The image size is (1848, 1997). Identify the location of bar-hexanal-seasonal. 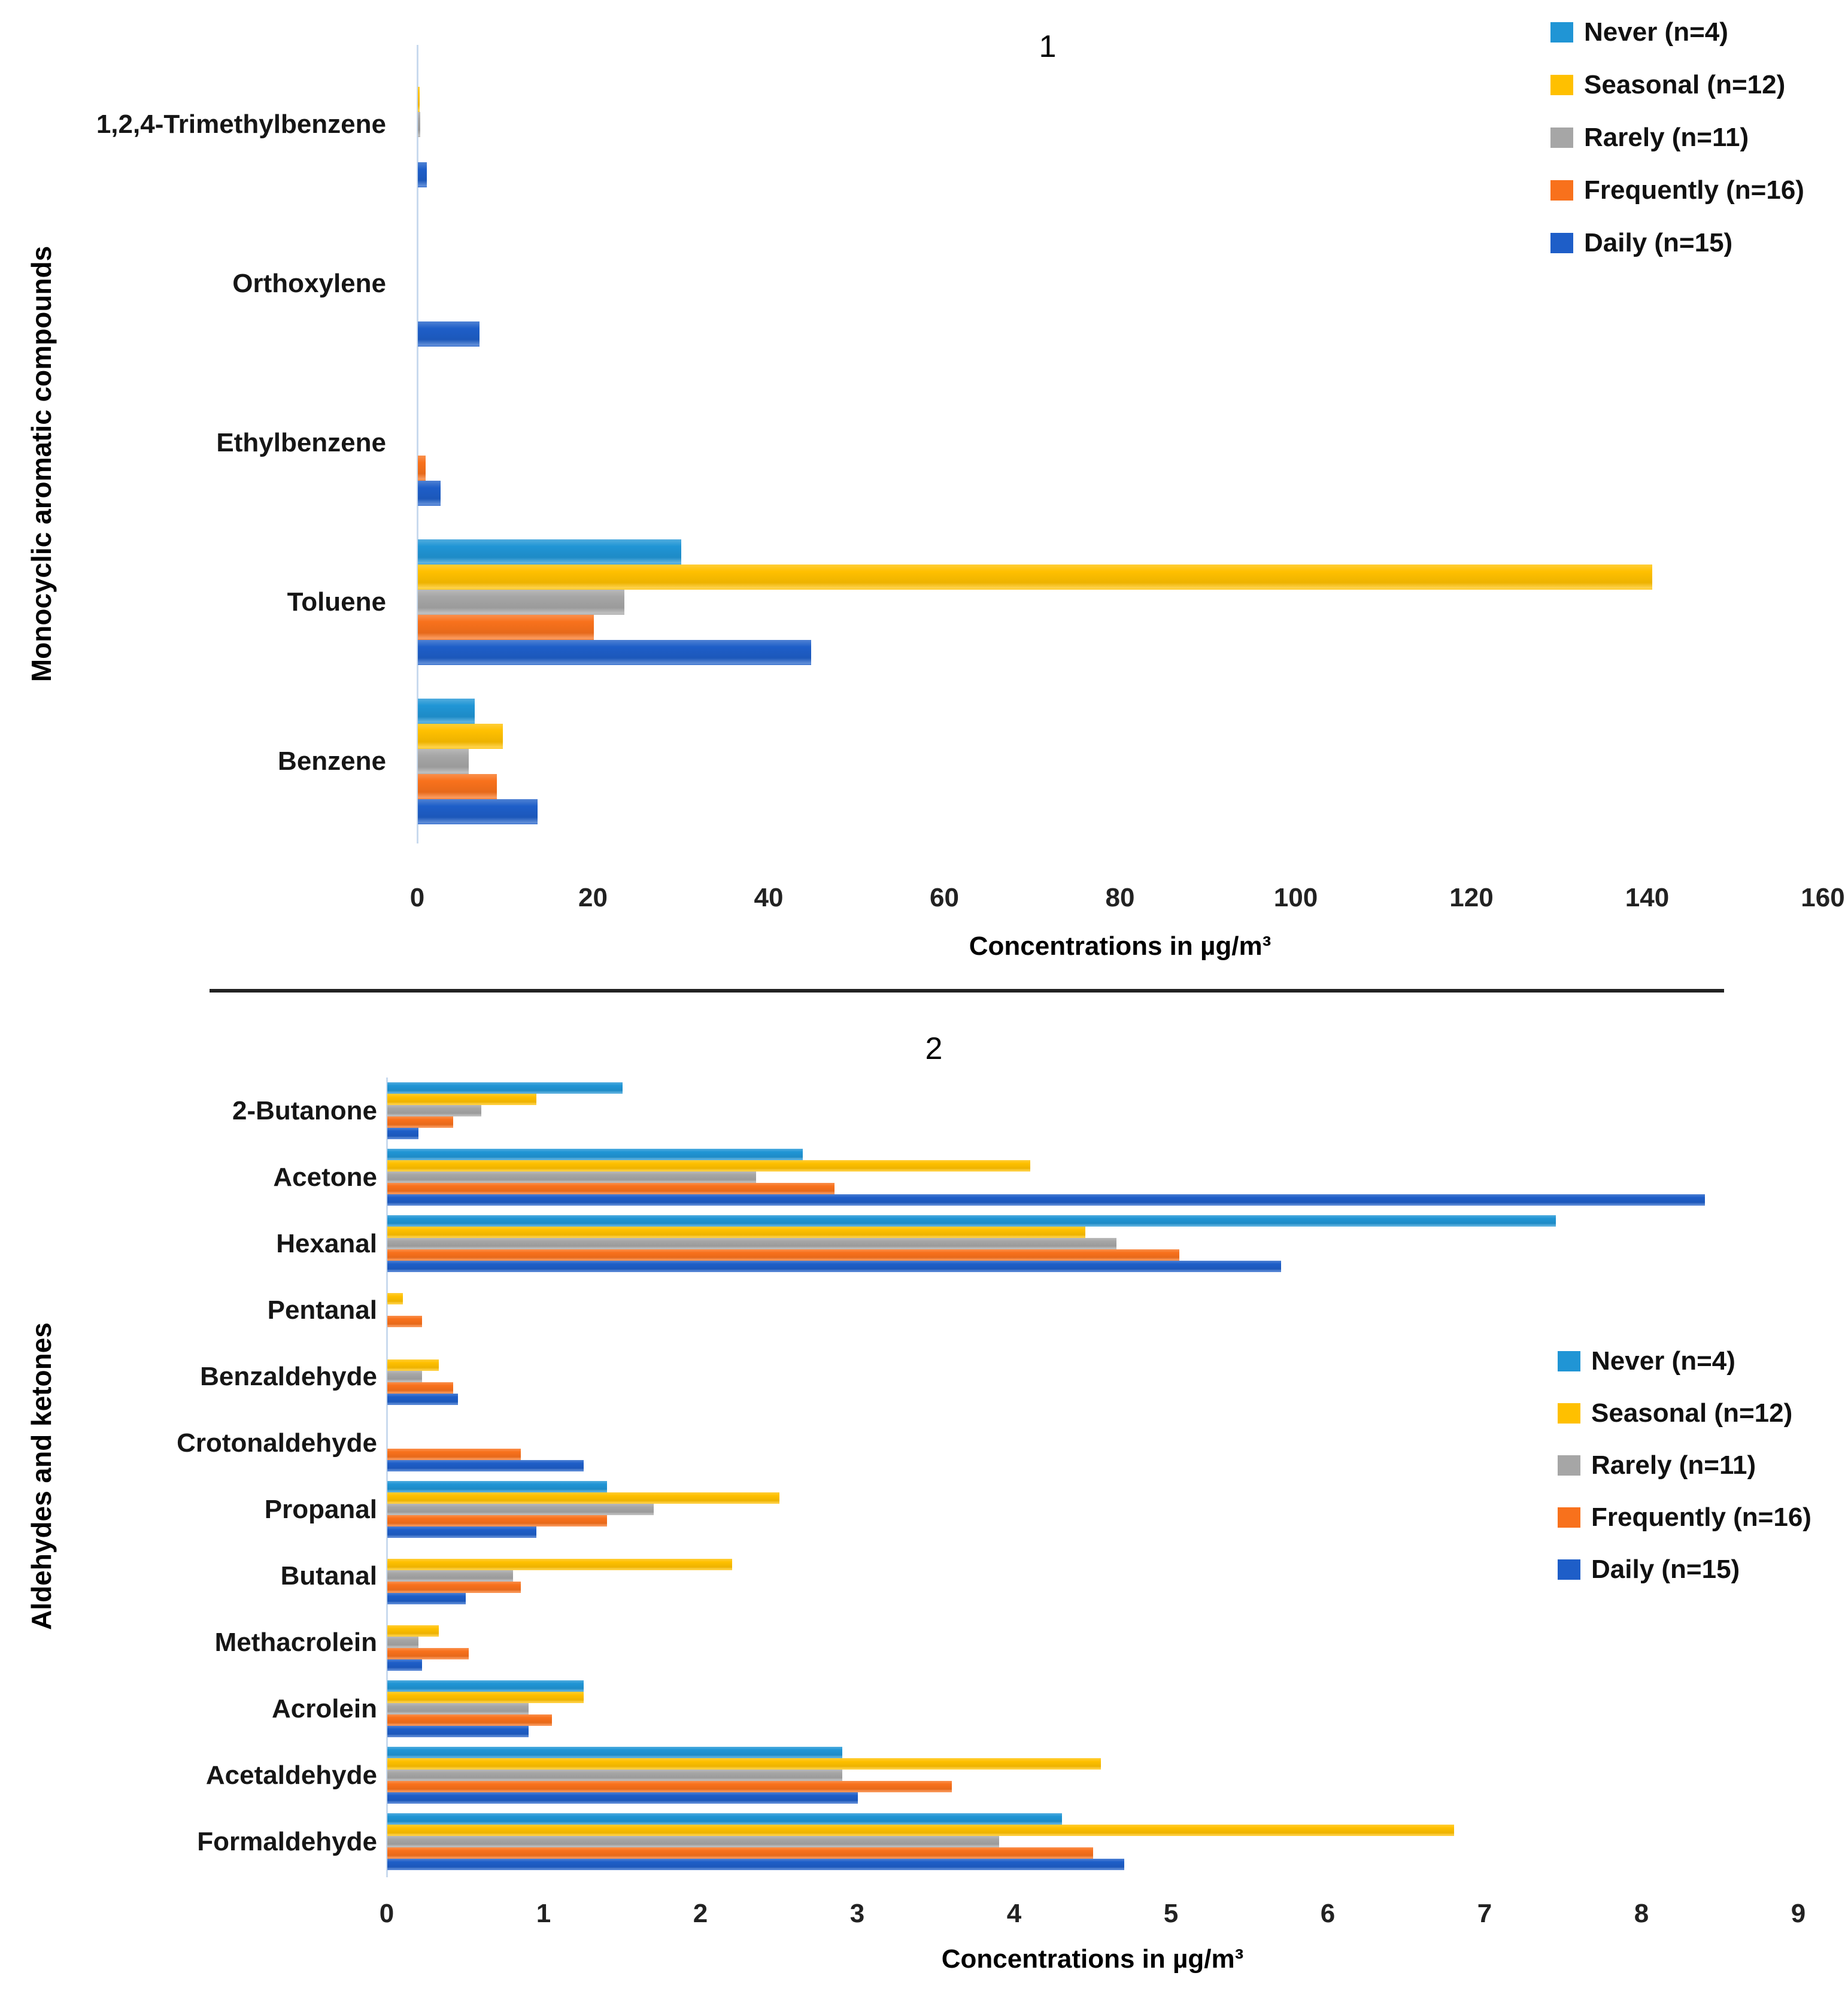
(736, 1233).